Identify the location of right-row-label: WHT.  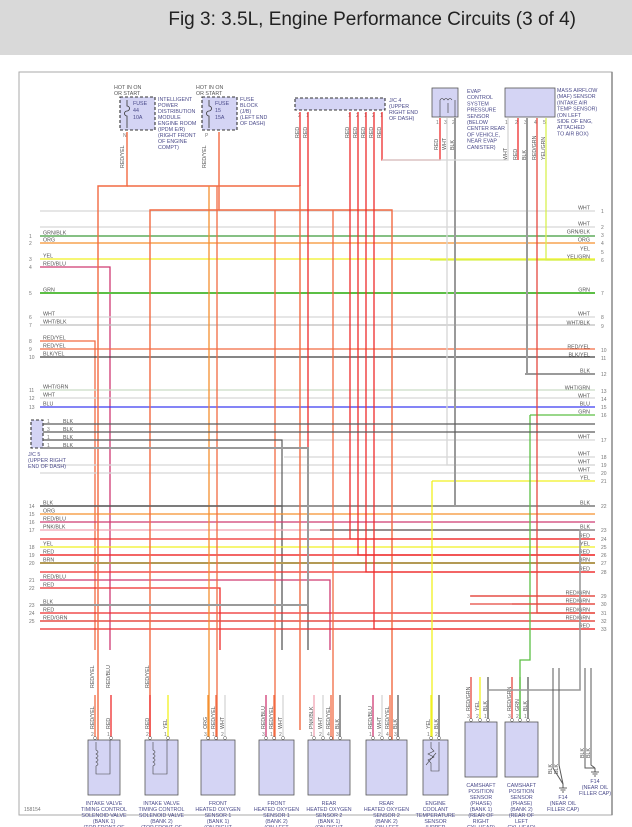
(584, 438).